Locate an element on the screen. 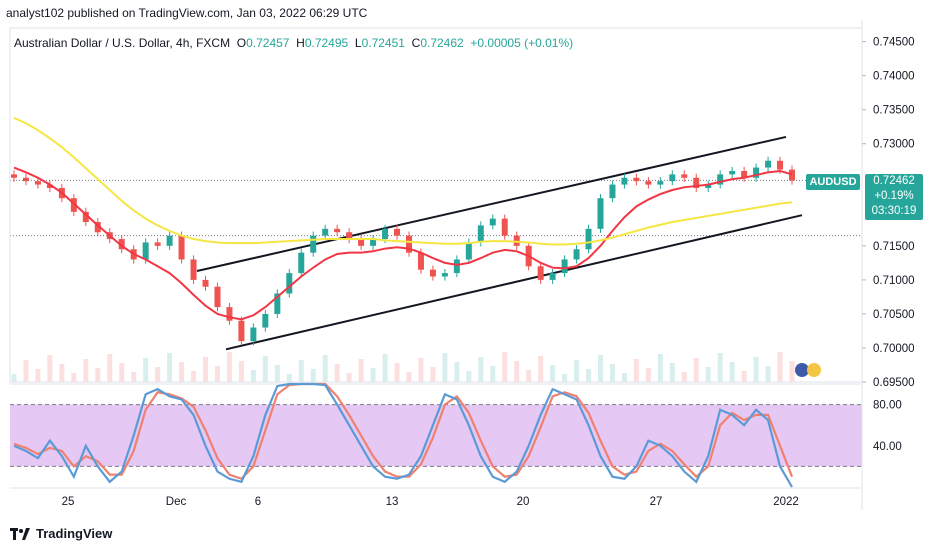  us-flag-icon is located at coordinates (802, 370).